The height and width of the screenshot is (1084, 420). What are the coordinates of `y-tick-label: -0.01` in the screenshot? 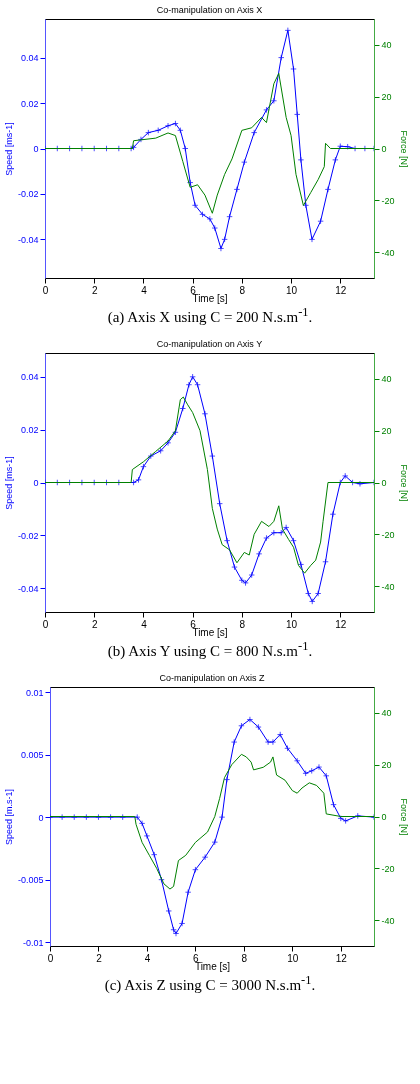 It's located at (33, 942).